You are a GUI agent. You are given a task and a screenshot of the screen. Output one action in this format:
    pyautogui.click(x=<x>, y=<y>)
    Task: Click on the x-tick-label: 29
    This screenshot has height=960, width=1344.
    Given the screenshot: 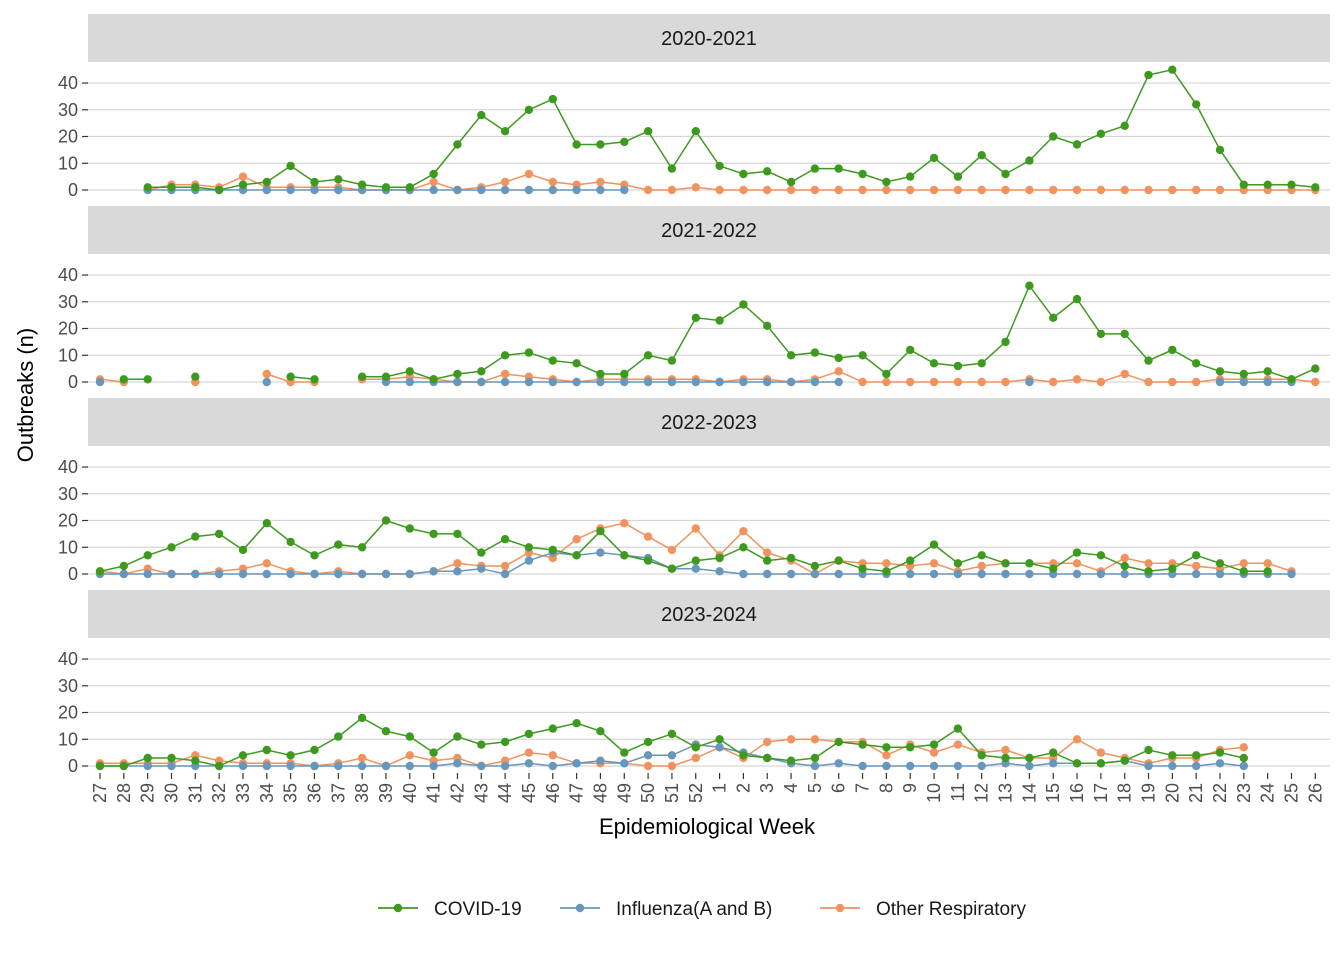 What is the action you would take?
    pyautogui.click(x=148, y=793)
    